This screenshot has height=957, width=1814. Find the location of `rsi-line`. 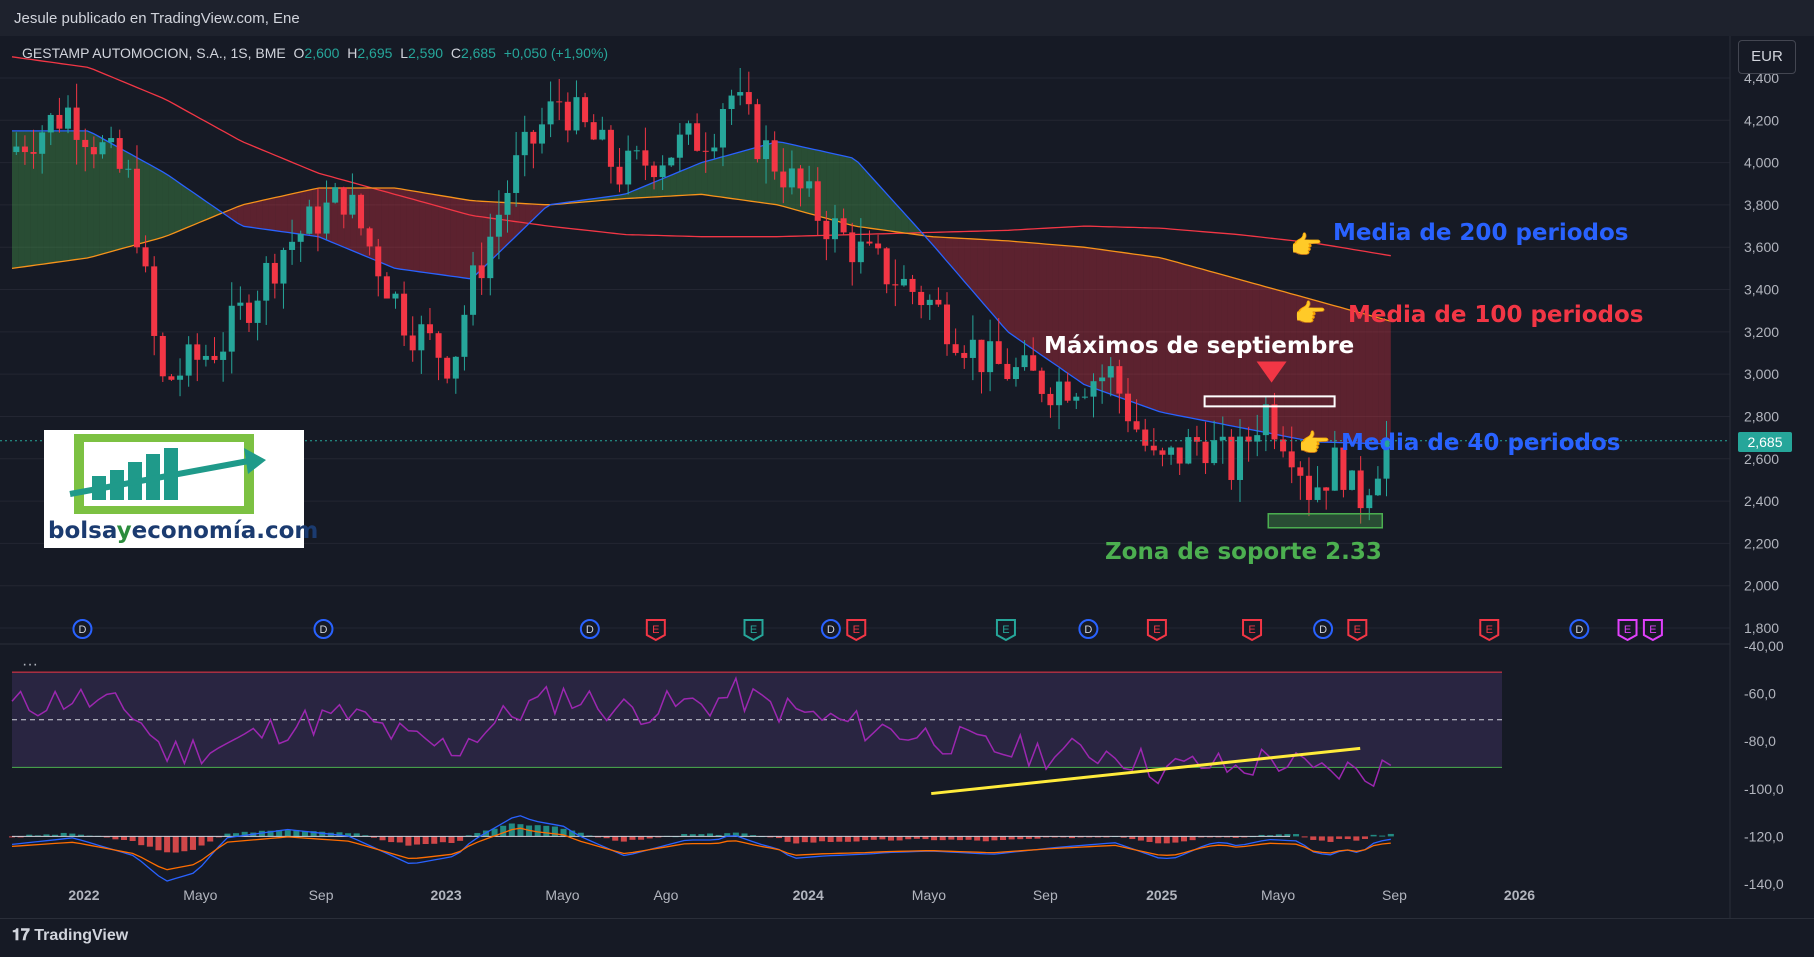

rsi-line is located at coordinates (701, 732).